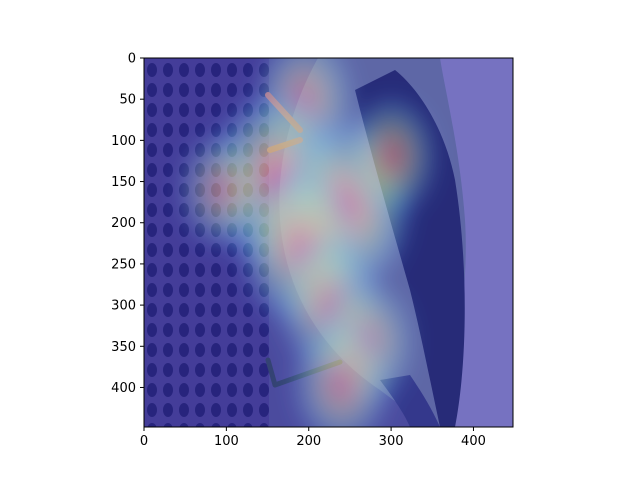  Describe the element at coordinates (226, 441) in the screenshot. I see `x-tick-label: 100` at that location.